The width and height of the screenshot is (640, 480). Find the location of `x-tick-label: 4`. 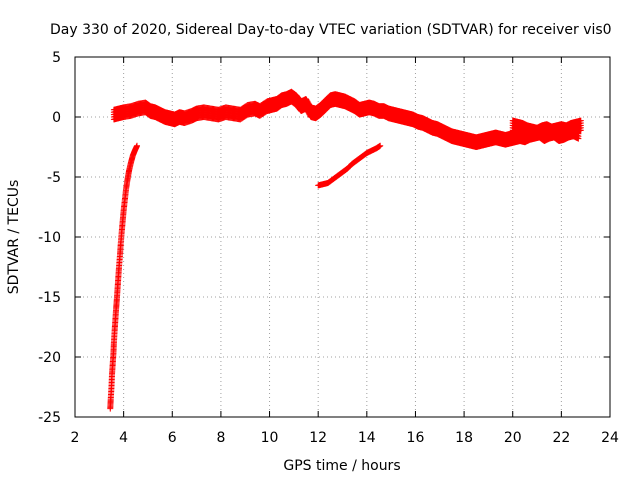

x-tick-label: 4 is located at coordinates (123, 438).